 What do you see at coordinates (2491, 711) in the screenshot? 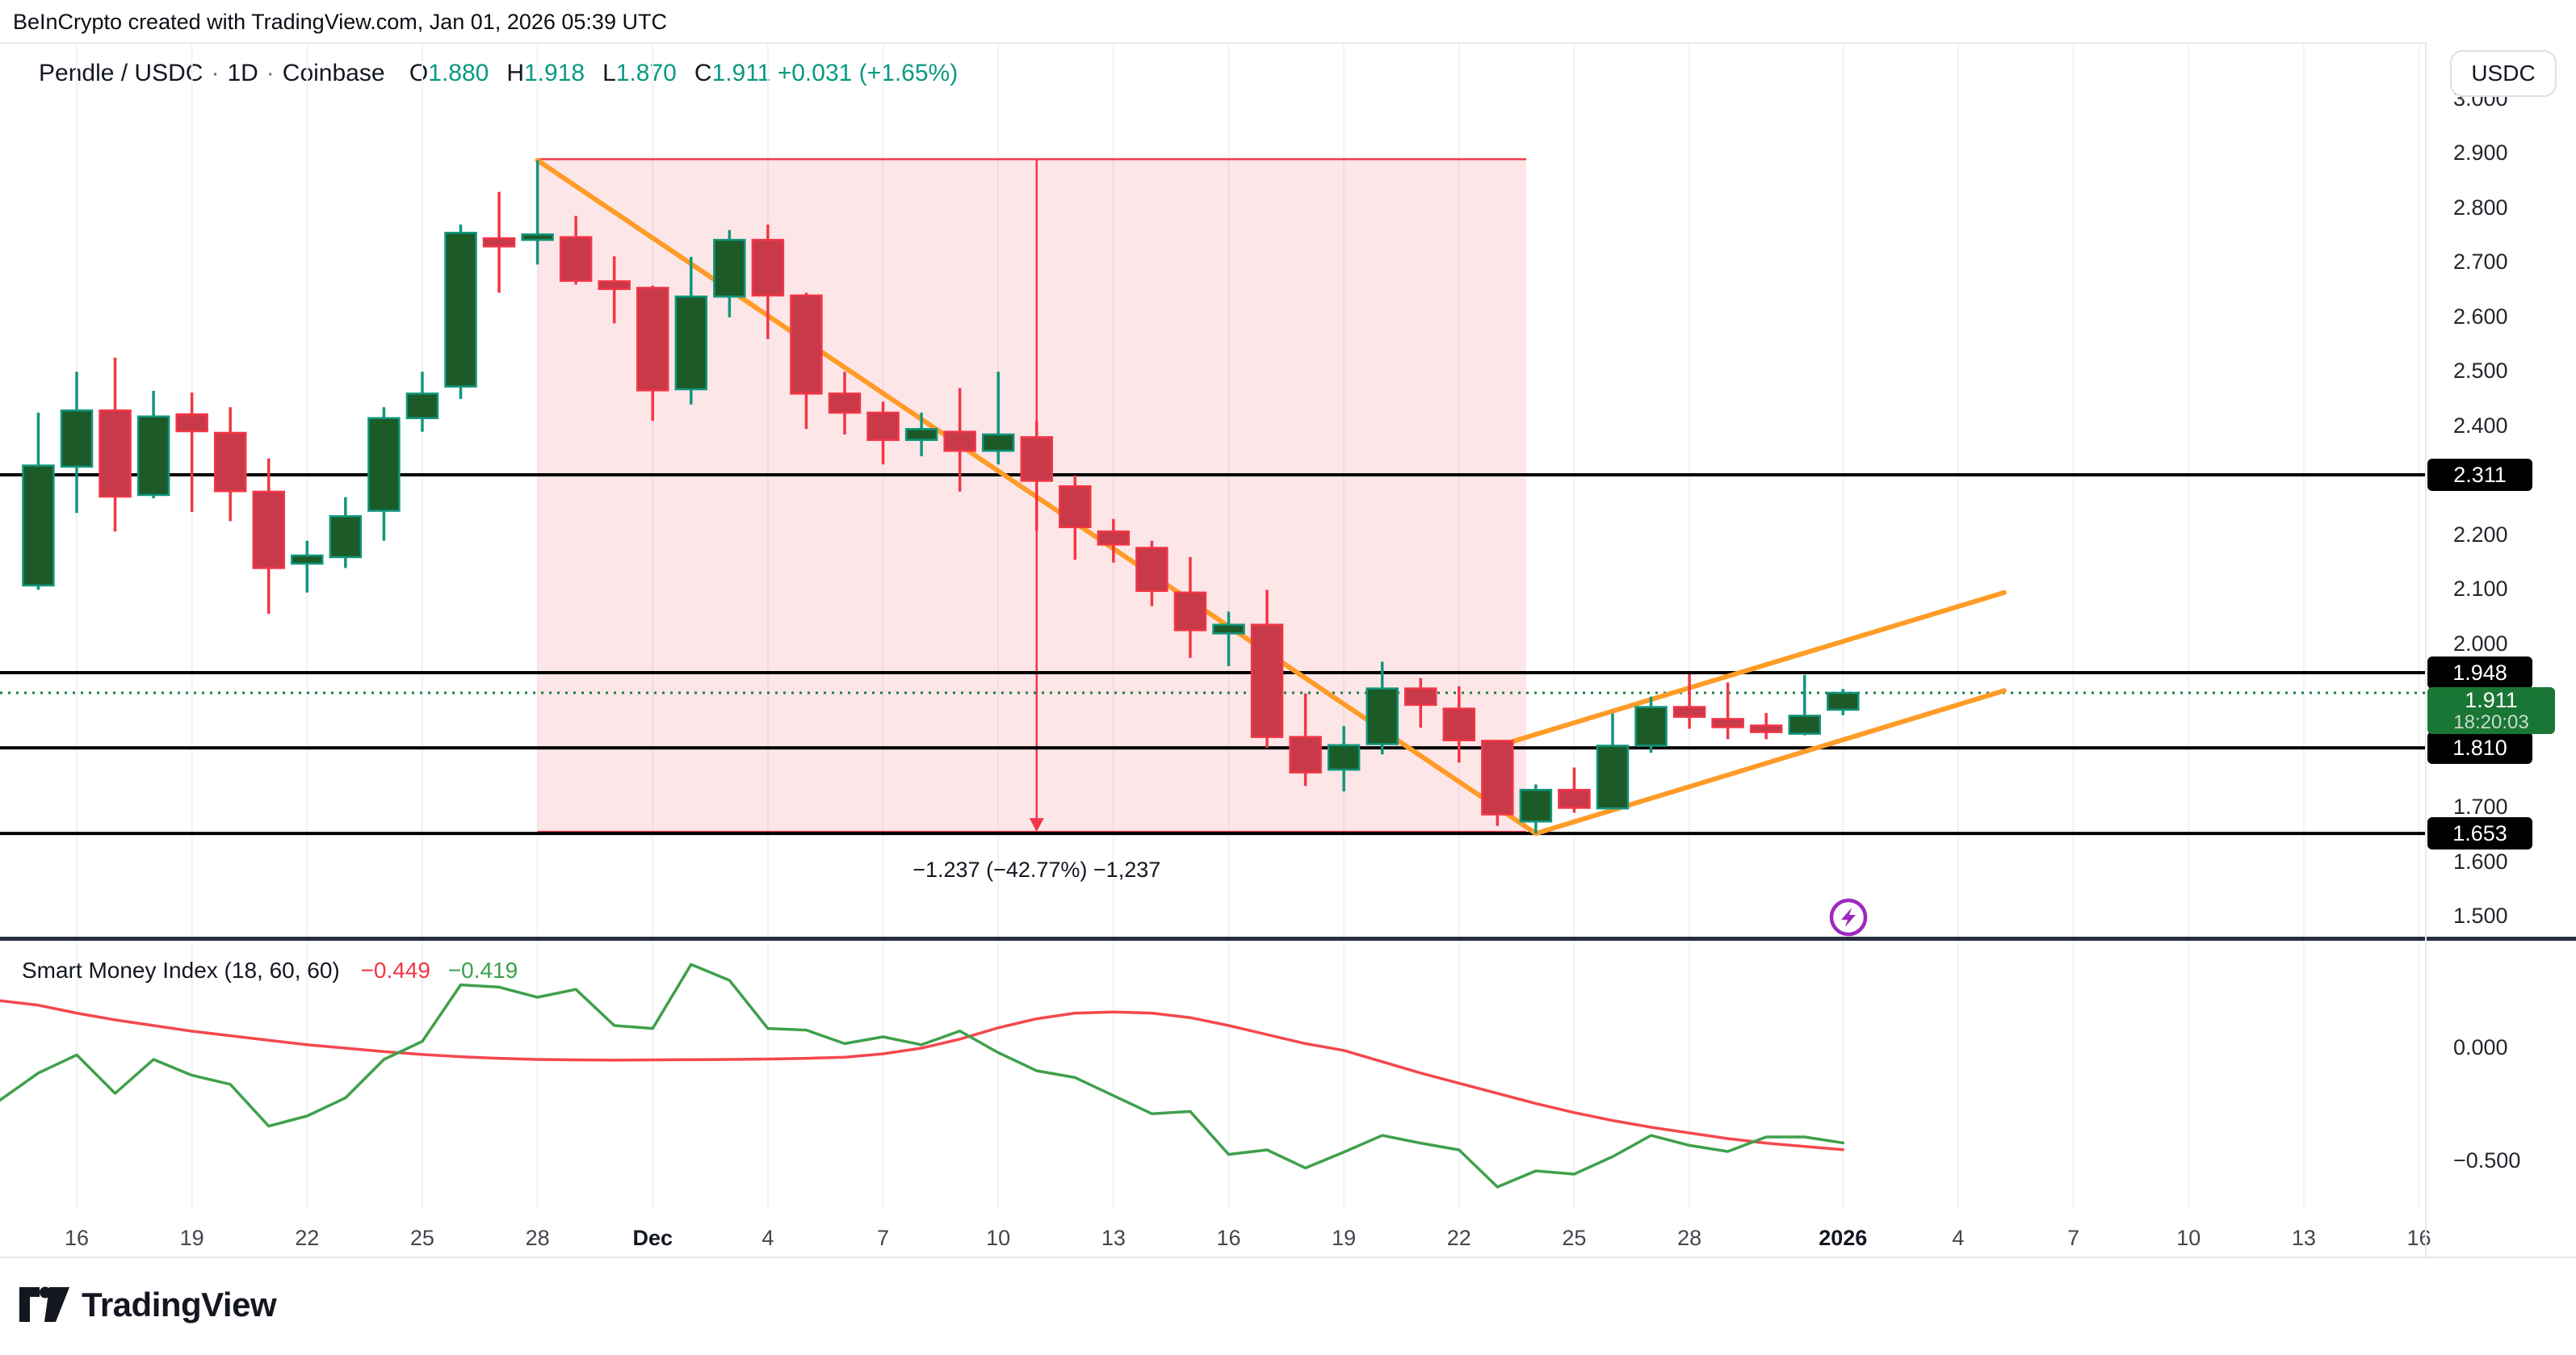
I see `current-price-tag: 1.911 18:20:03` at bounding box center [2491, 711].